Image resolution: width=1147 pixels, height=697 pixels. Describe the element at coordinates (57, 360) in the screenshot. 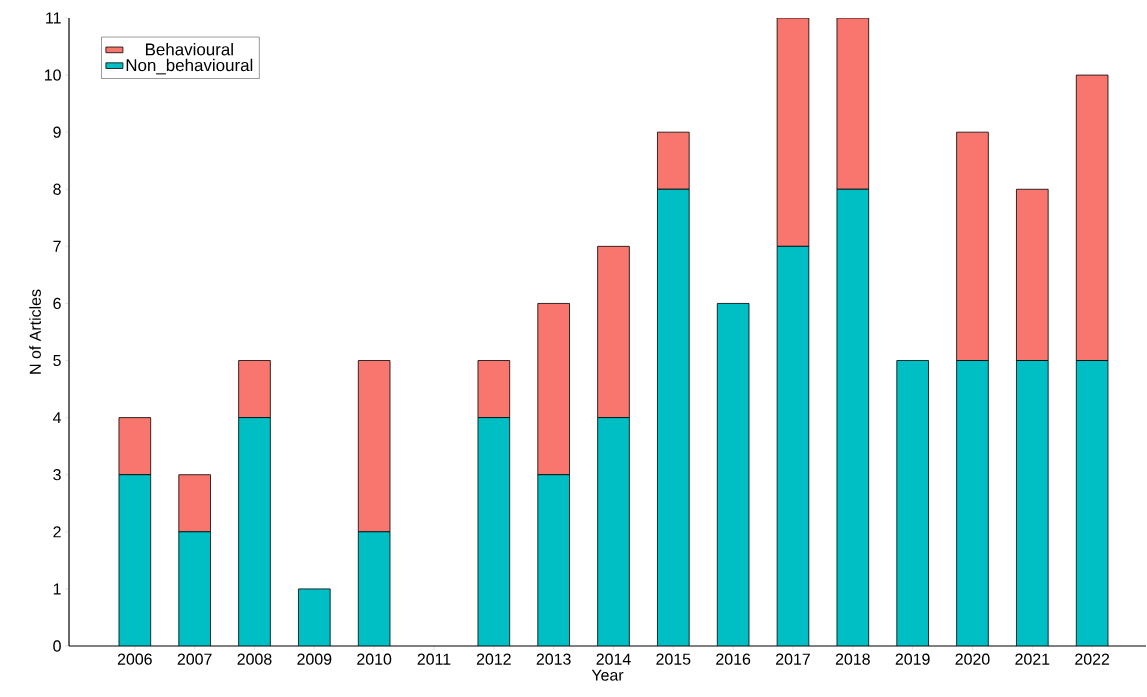

I see `y-tick-label: 5` at that location.